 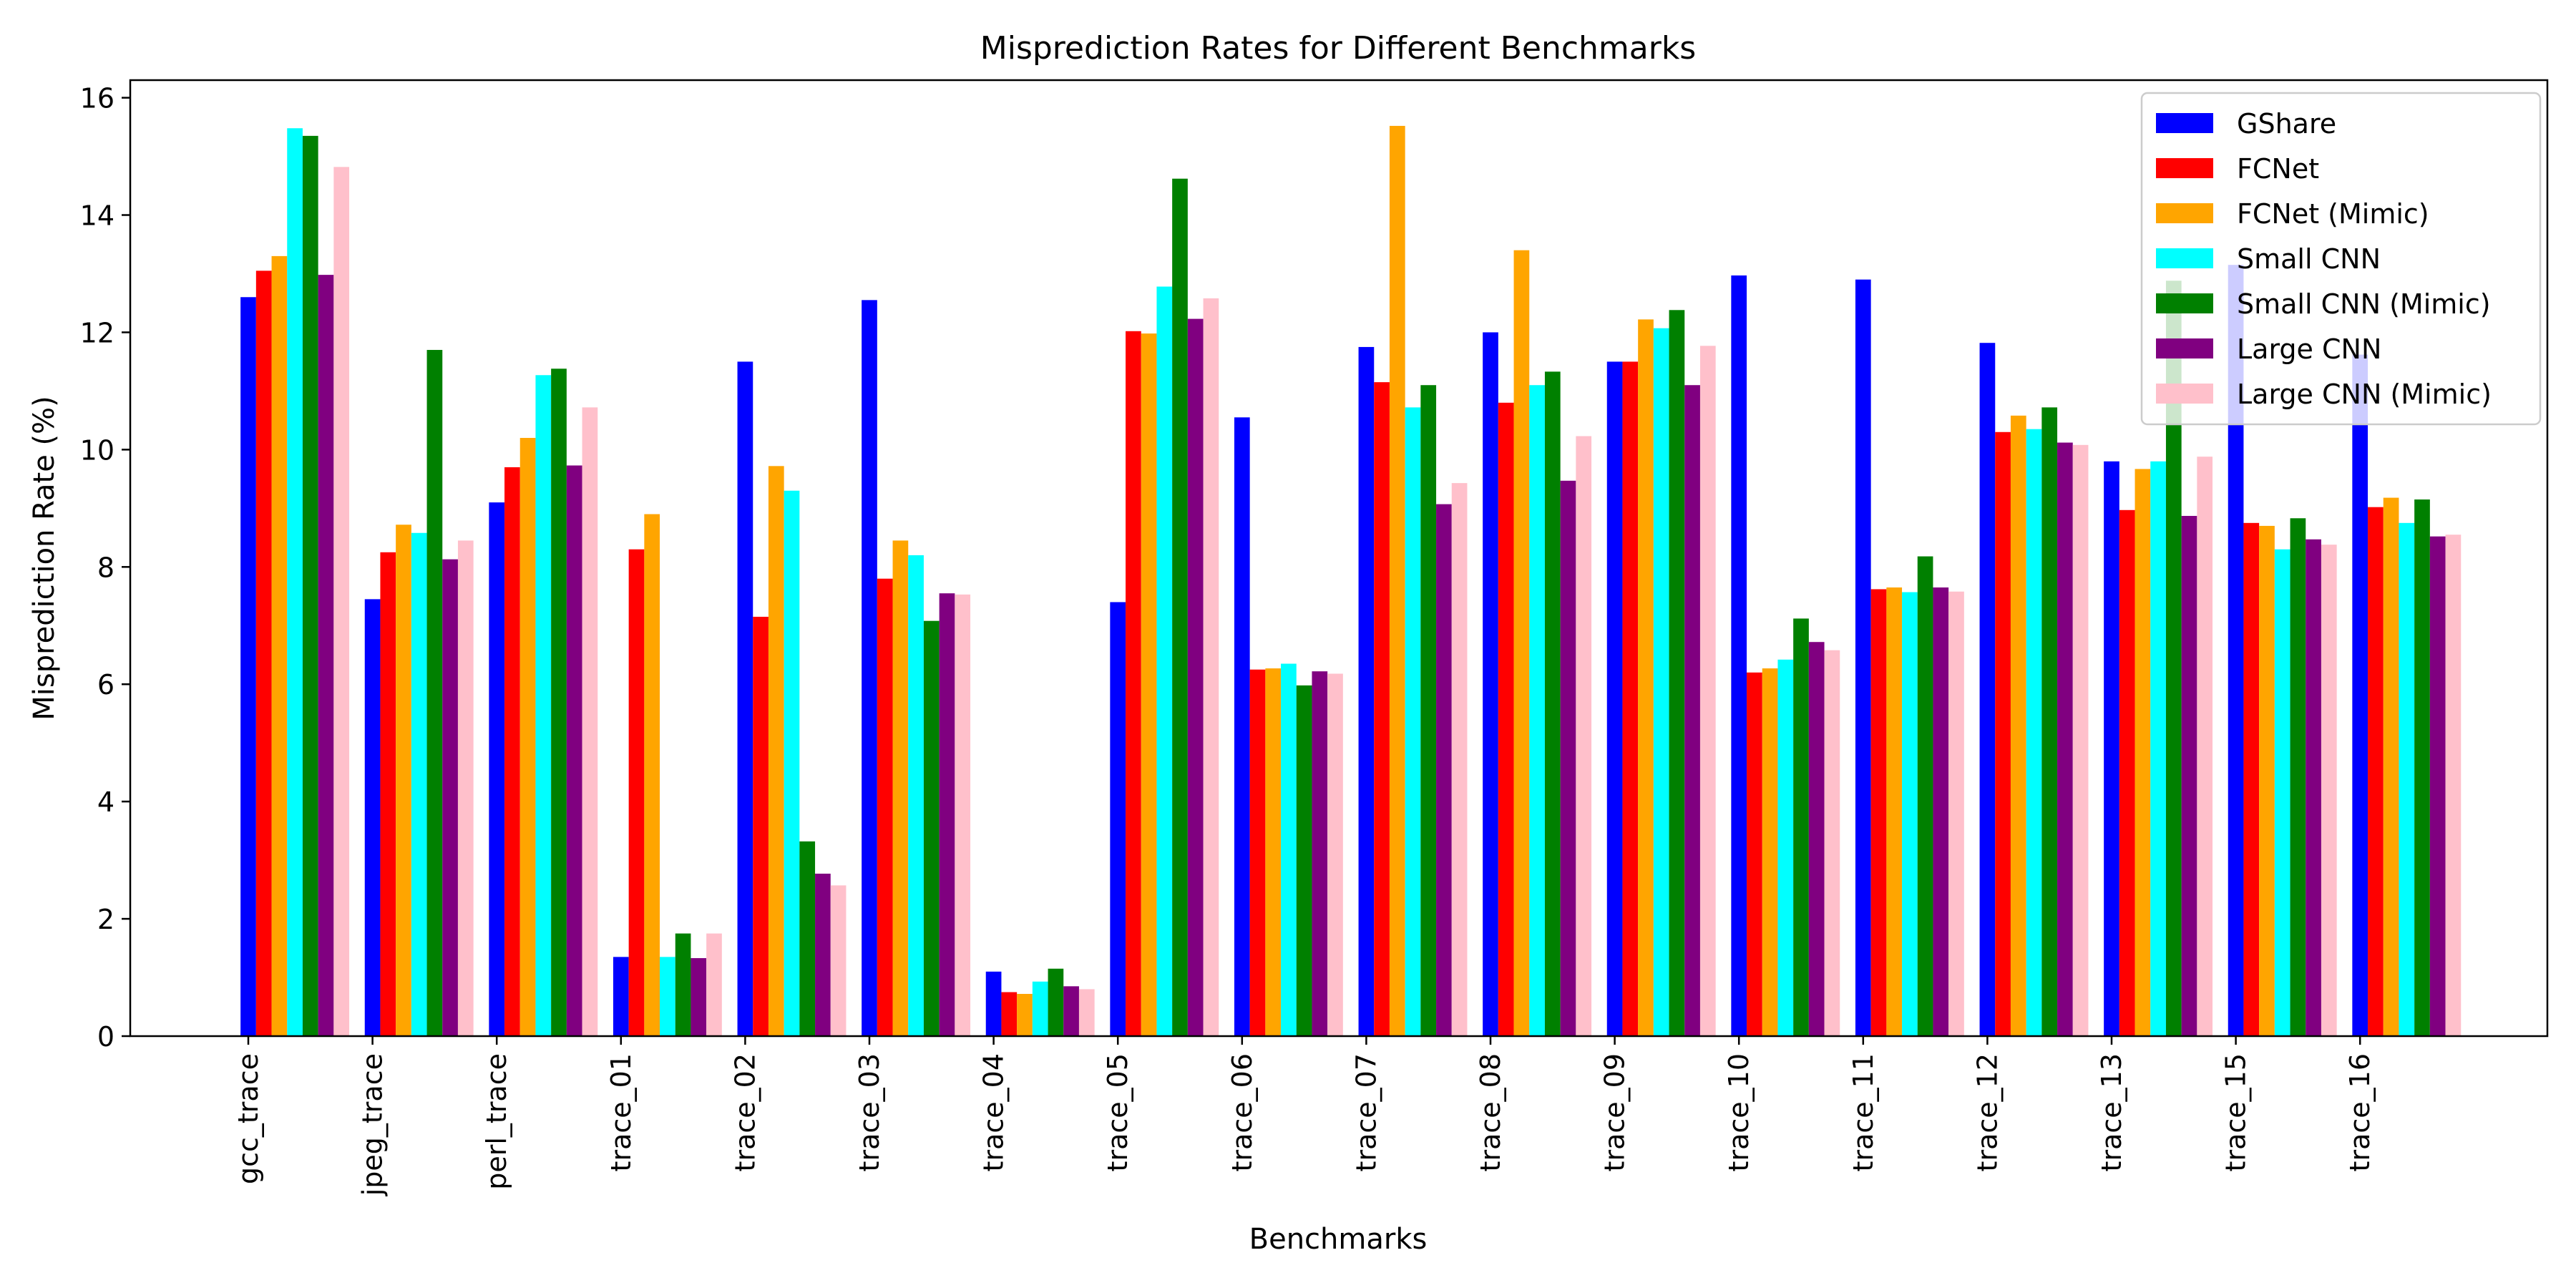 I want to click on x-tick-label: trace_05, so click(x=1117, y=1112).